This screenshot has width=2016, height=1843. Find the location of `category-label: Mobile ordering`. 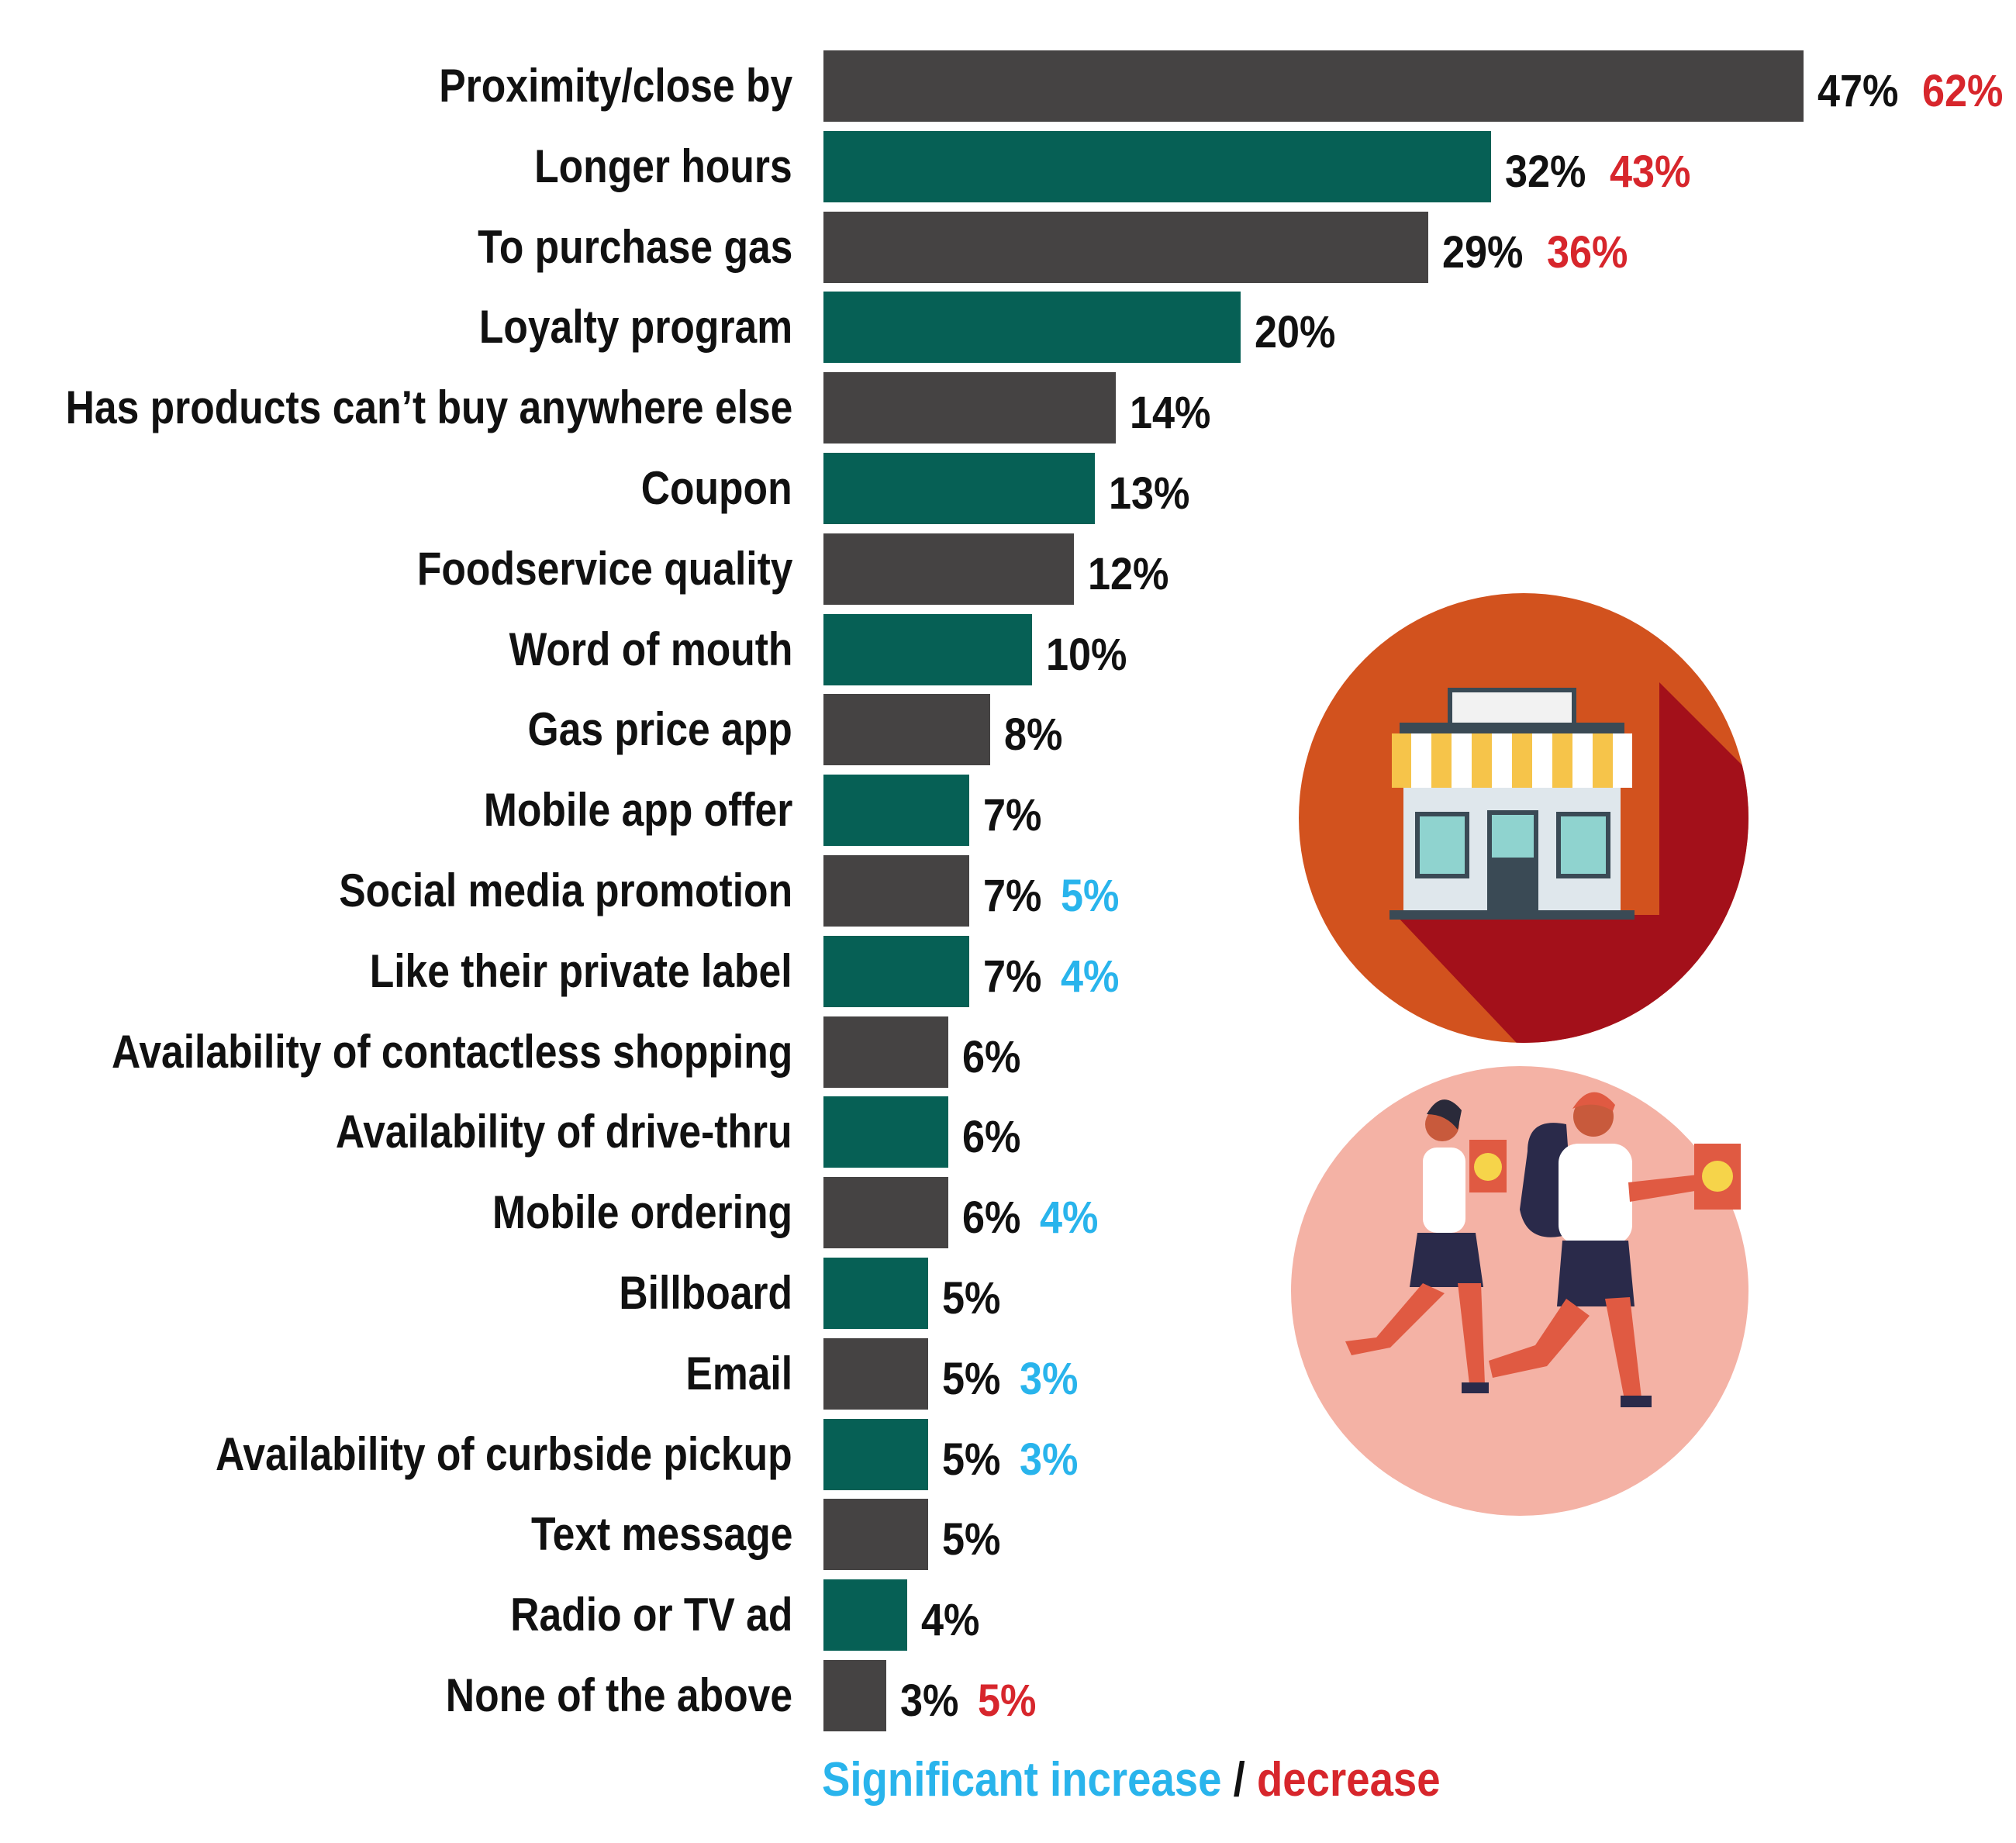

category-label: Mobile ordering is located at coordinates (642, 1212).